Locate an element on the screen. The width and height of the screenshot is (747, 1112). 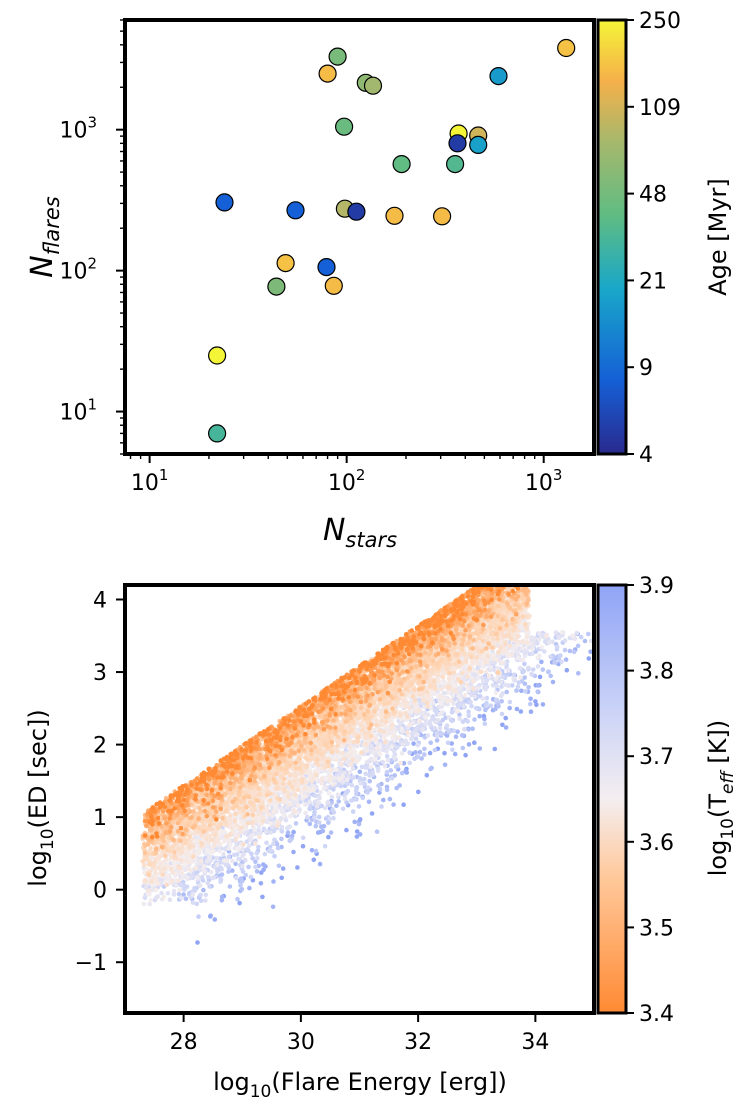
top-x-axis-label: Nstars is located at coordinates (360, 532).